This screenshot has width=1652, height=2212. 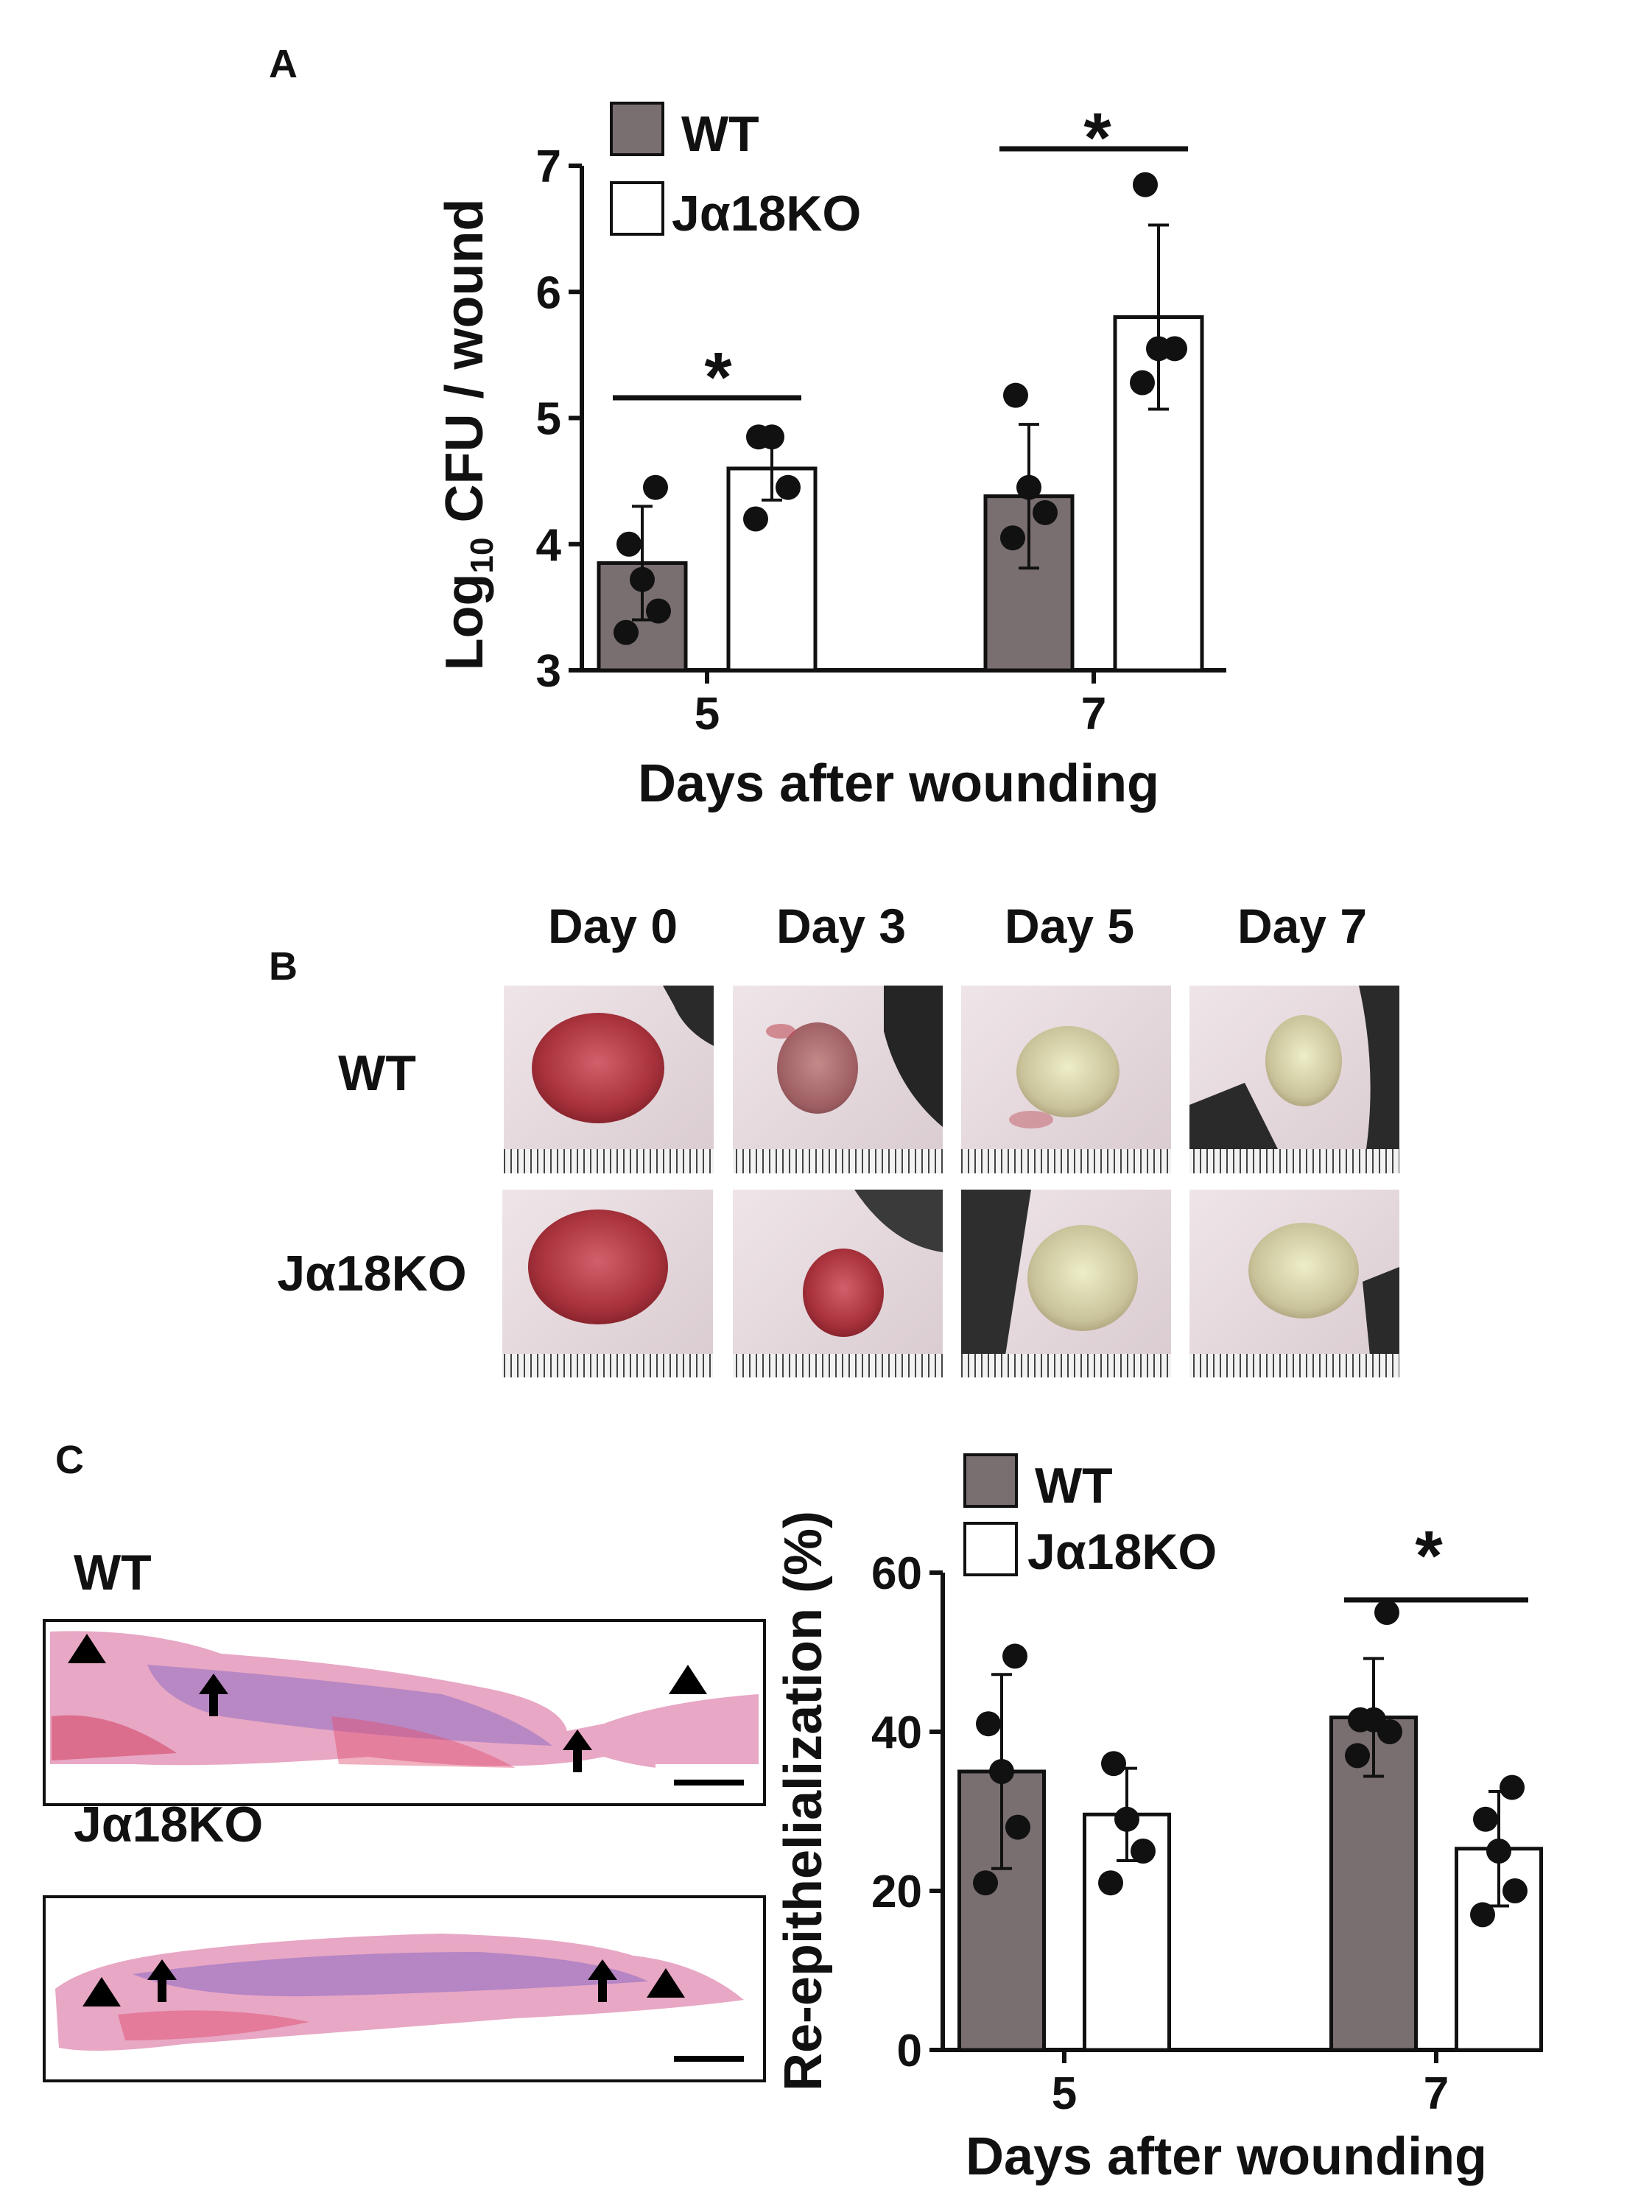 I want to click on histology-wt, so click(x=404, y=1712).